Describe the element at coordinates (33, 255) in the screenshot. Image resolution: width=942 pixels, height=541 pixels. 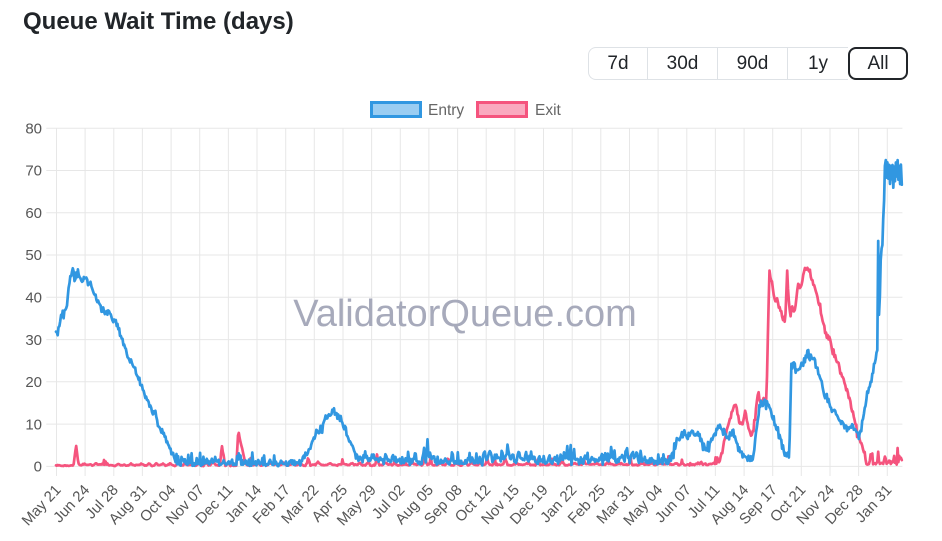
I see `svg-text: 50` at that location.